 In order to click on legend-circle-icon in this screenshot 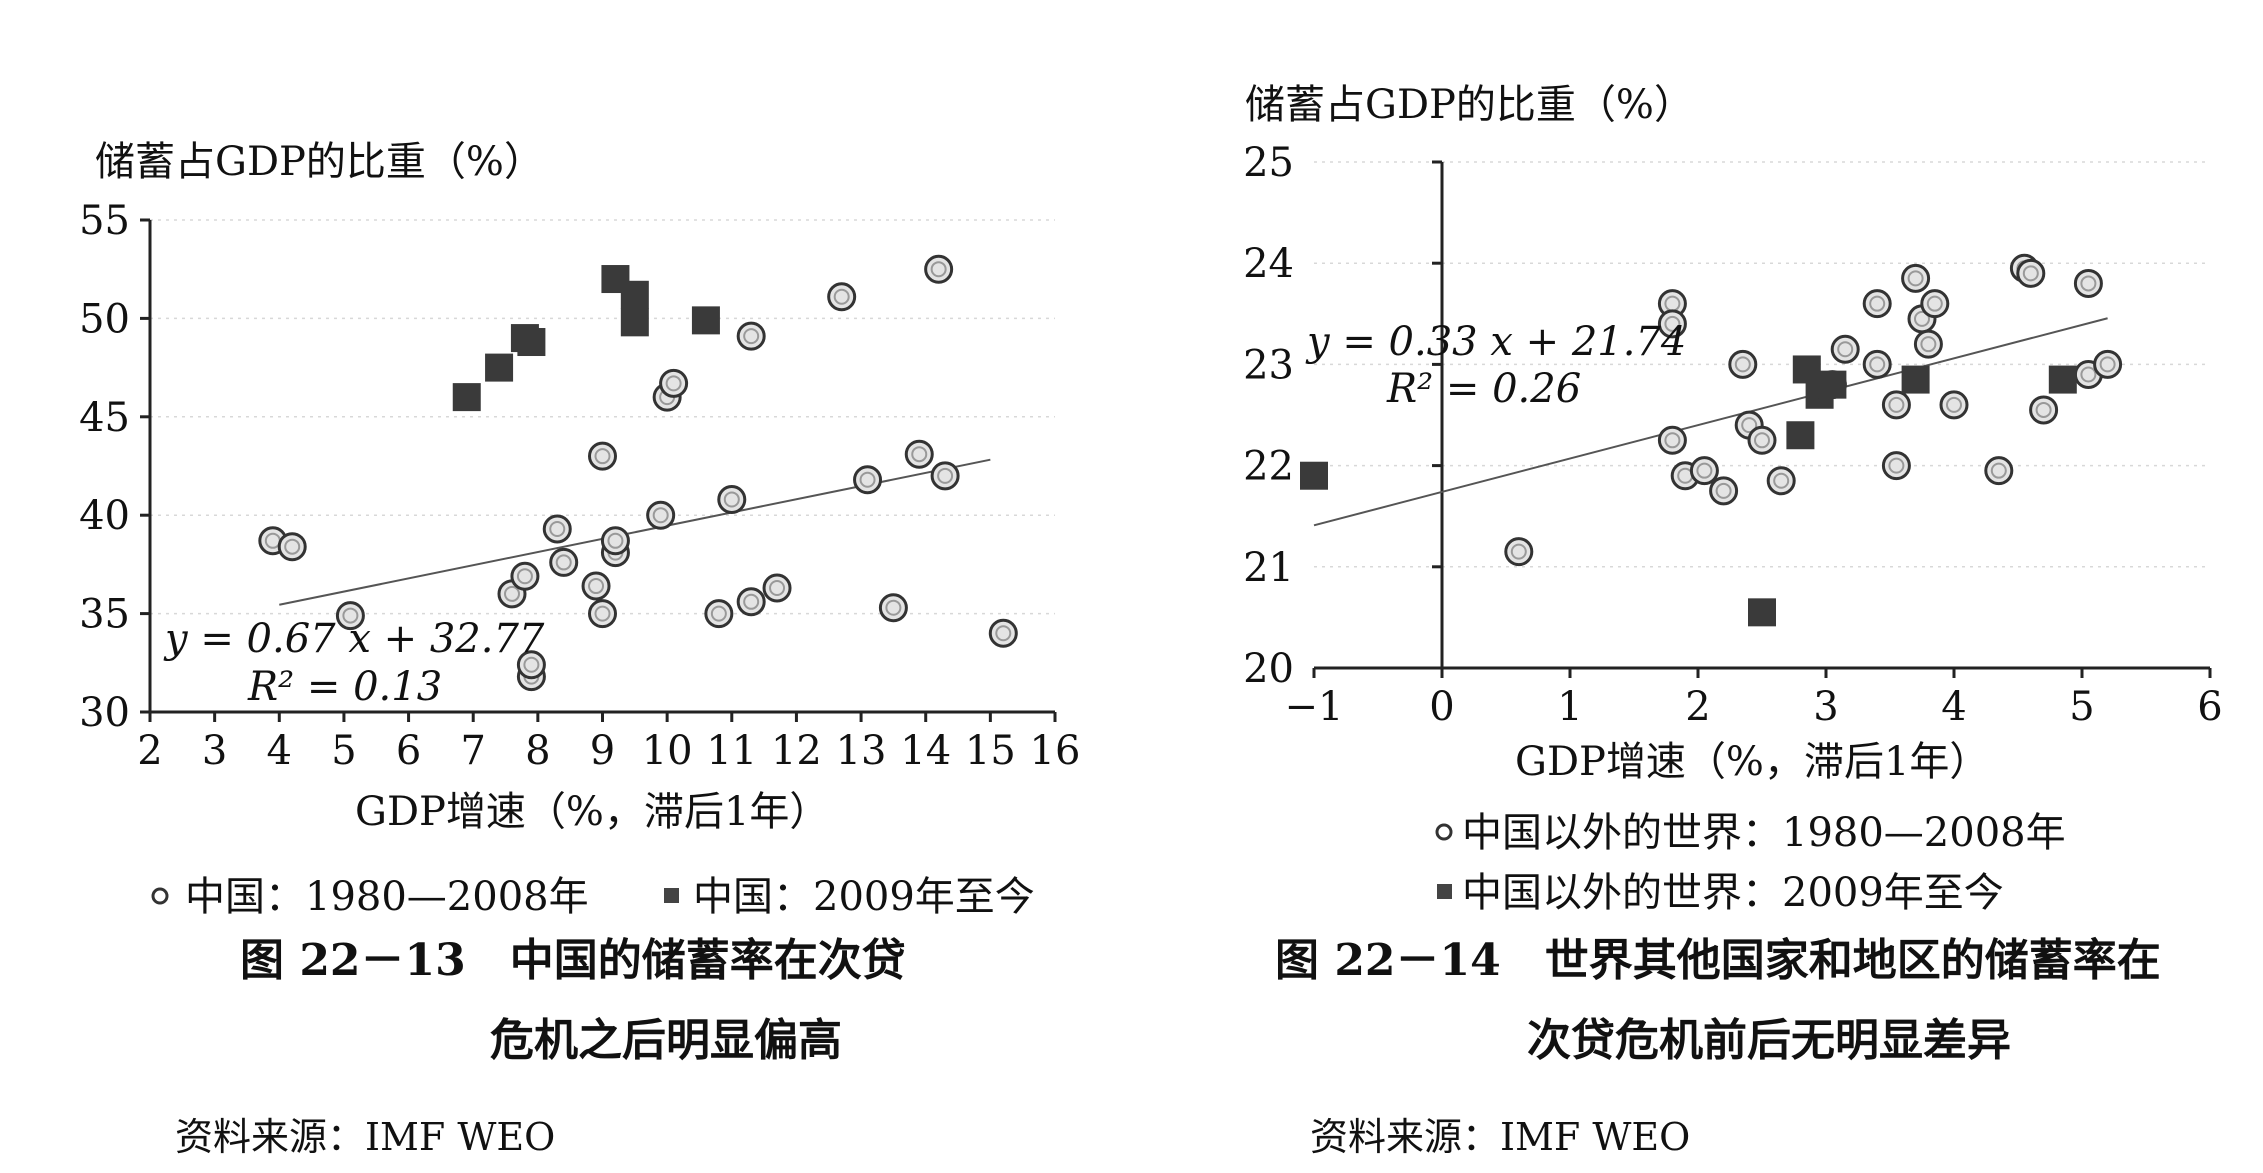, I will do `click(1444, 832)`.